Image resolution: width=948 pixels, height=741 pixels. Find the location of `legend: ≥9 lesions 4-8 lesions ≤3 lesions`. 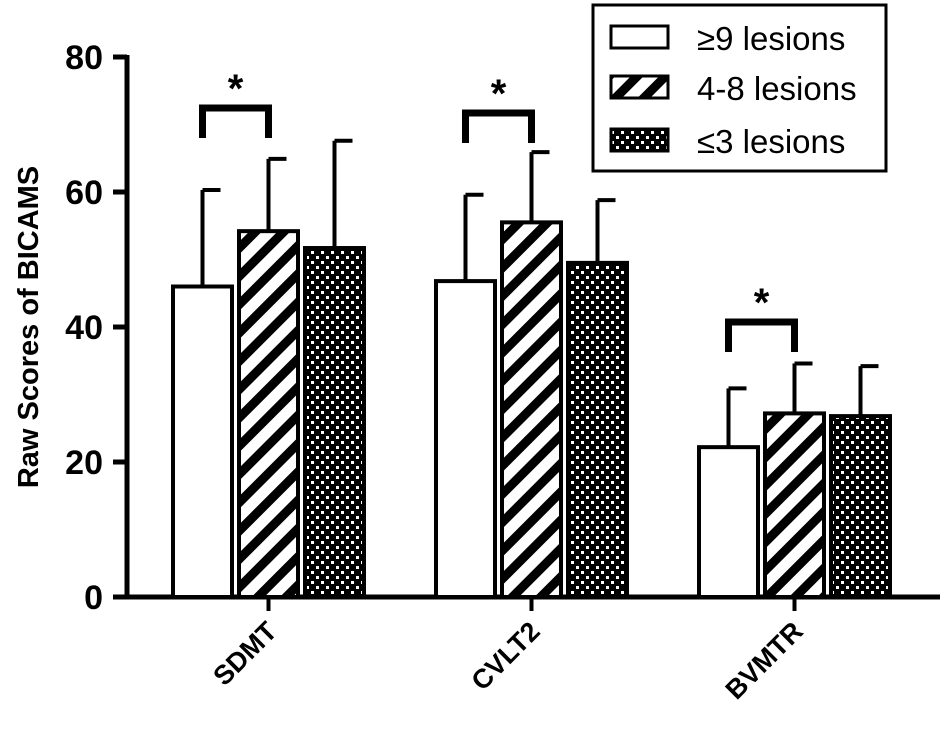

legend: ≥9 lesions 4-8 lesions ≤3 lesions is located at coordinates (739, 88).